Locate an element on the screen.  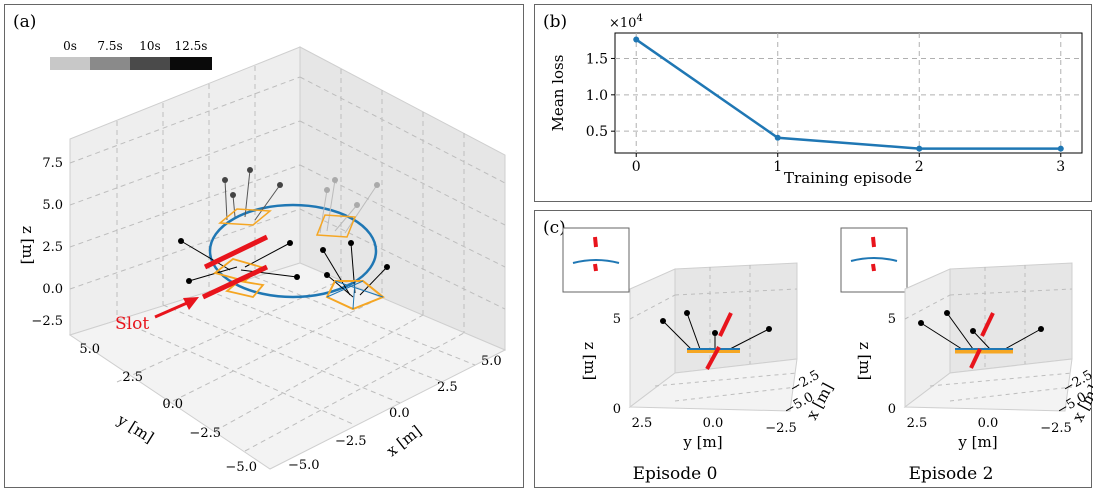
z-ticks: 7.5 5.0 2.5 0.0 −2.5 is located at coordinates (47, 242).